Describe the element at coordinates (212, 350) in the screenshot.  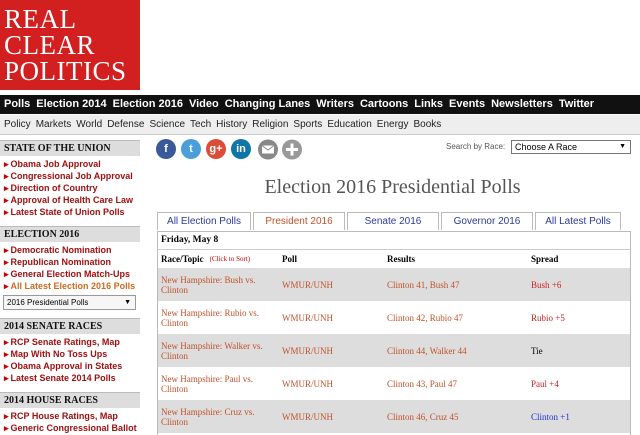
I see `cell-race: New Hampshire: Walker vs. Clinton` at that location.